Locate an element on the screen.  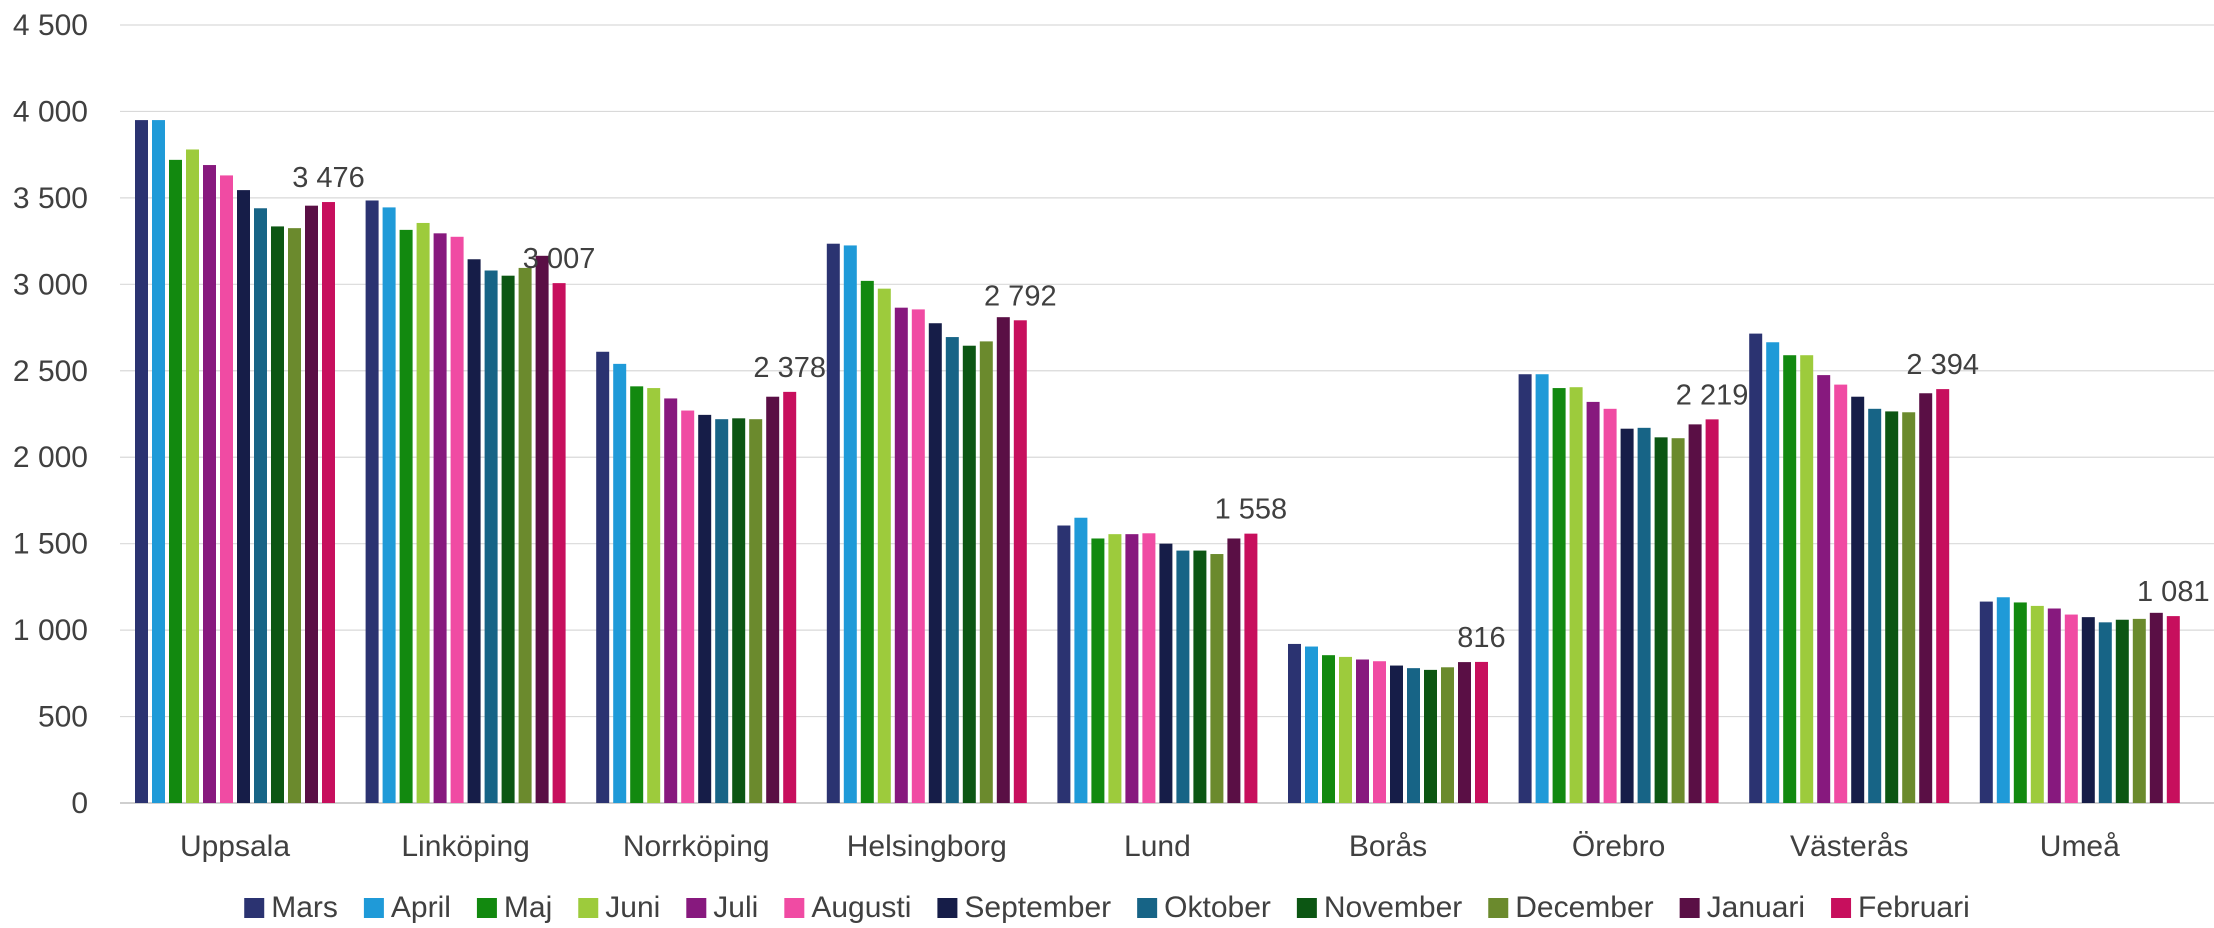
bar-boras-mars is located at coordinates (1294, 723).